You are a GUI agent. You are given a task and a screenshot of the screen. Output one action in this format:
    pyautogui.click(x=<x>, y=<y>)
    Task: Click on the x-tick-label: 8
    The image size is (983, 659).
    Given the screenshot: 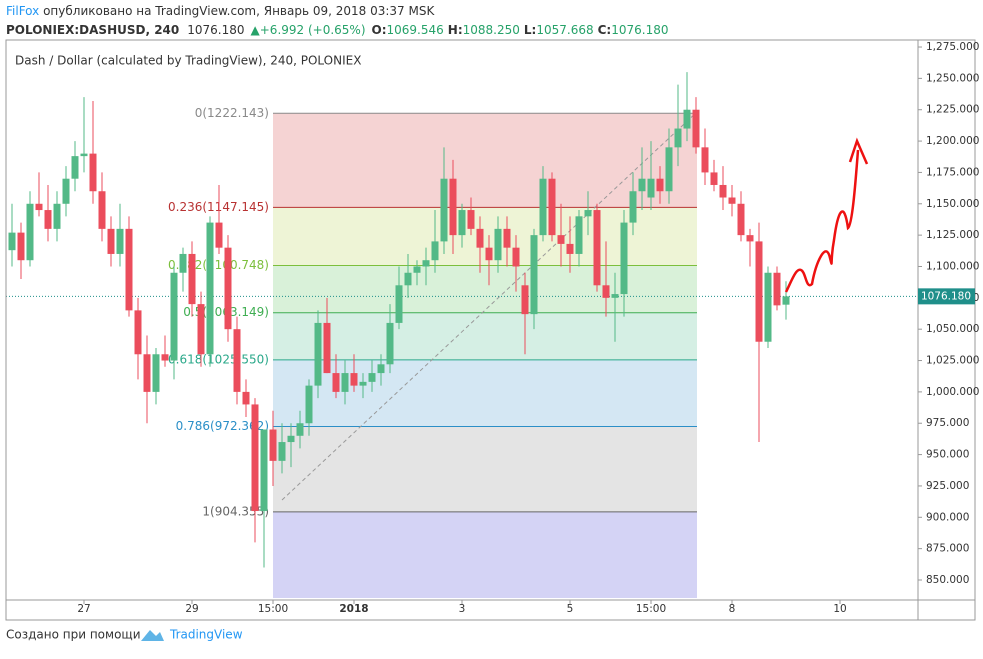 What is the action you would take?
    pyautogui.click(x=732, y=609)
    